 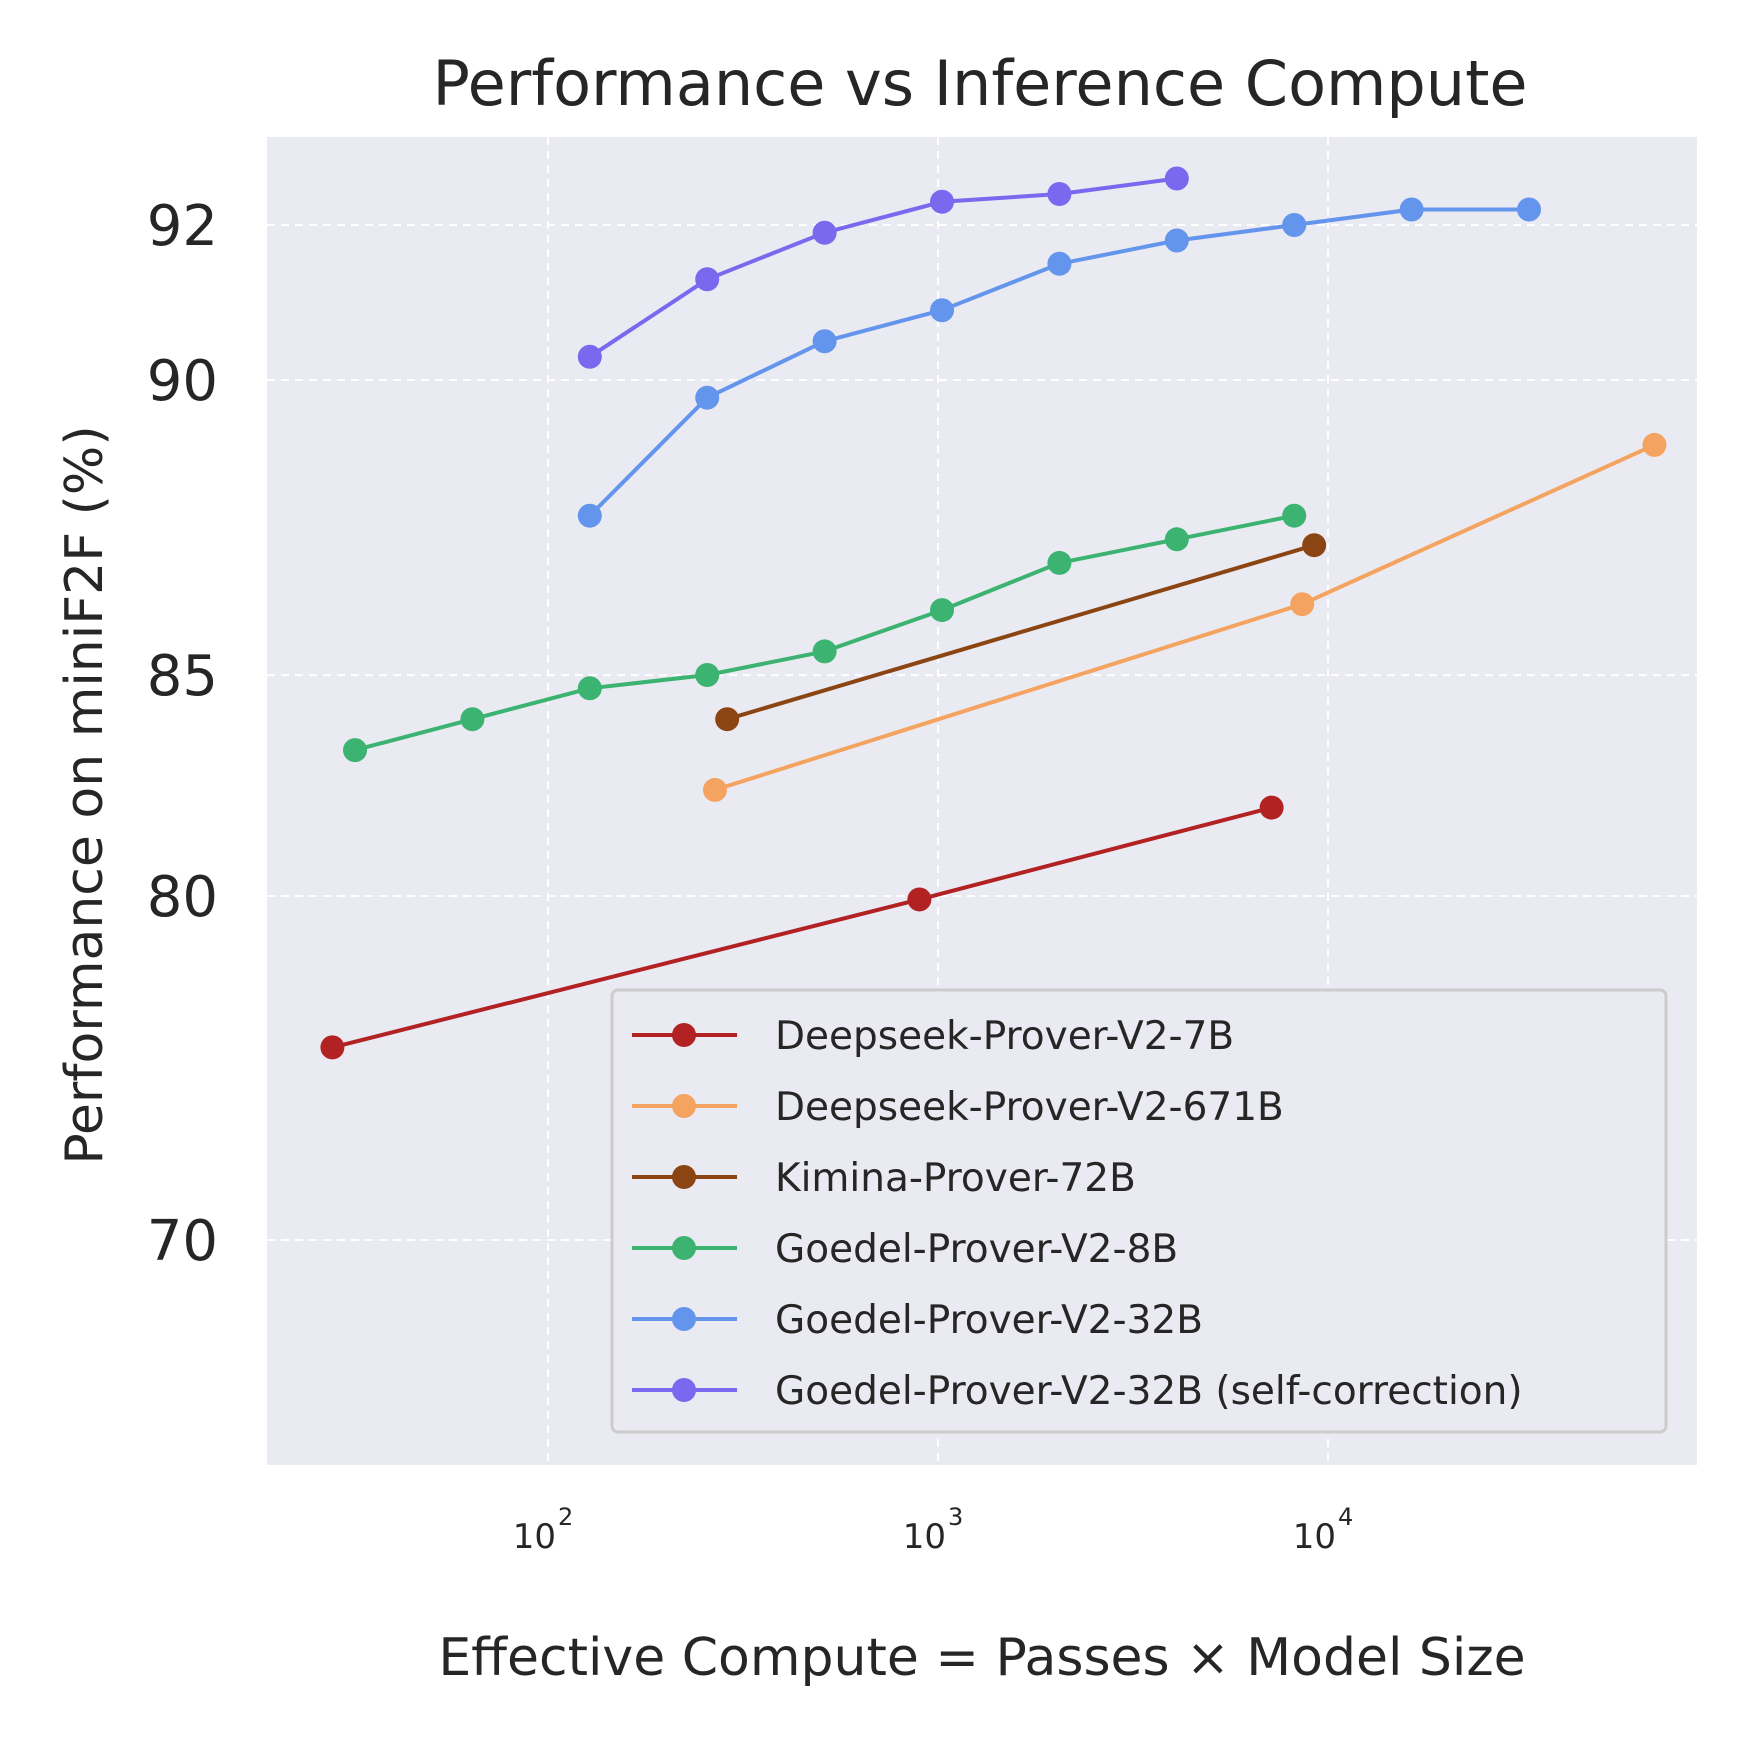 I want to click on legend-label: Goedel-Prover-V2-32B, so click(x=989, y=1320).